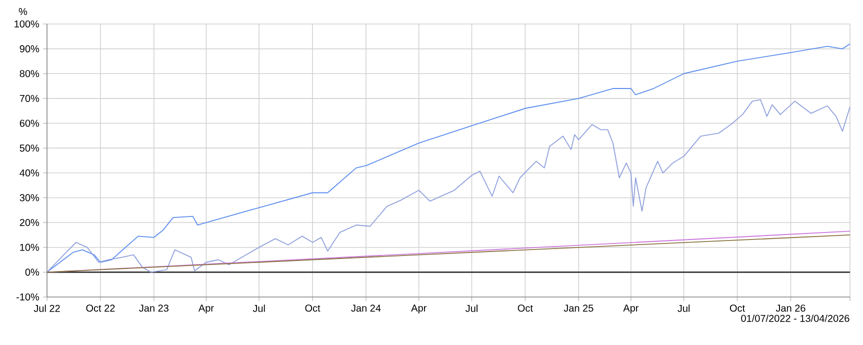 The height and width of the screenshot is (345, 863). I want to click on y-tick-label: 30%, so click(30, 198).